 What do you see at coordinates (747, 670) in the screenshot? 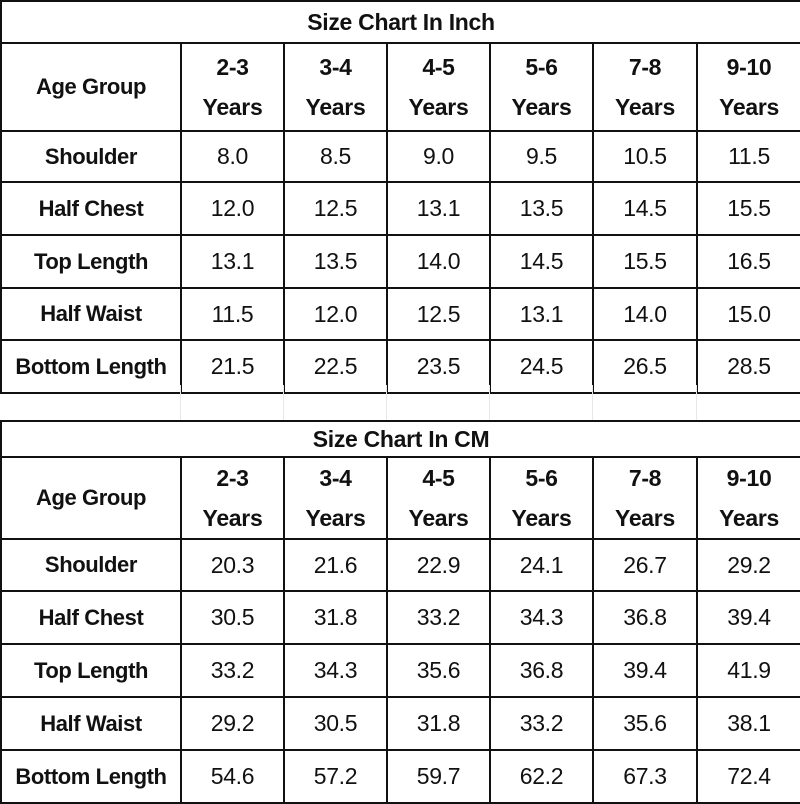
I see `table-cell: 41.9` at bounding box center [747, 670].